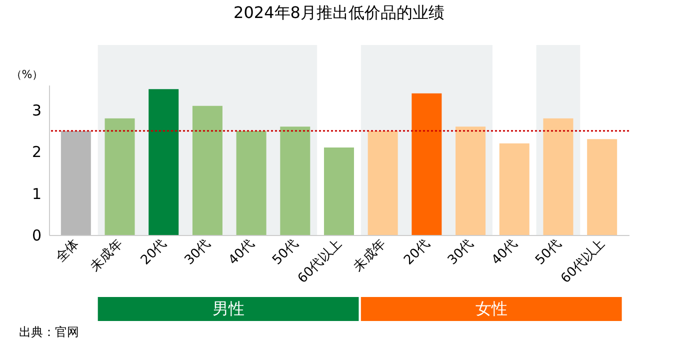 This screenshot has width=687, height=343. What do you see at coordinates (27, 74) in the screenshot?
I see `y-axis-title: （%）` at bounding box center [27, 74].